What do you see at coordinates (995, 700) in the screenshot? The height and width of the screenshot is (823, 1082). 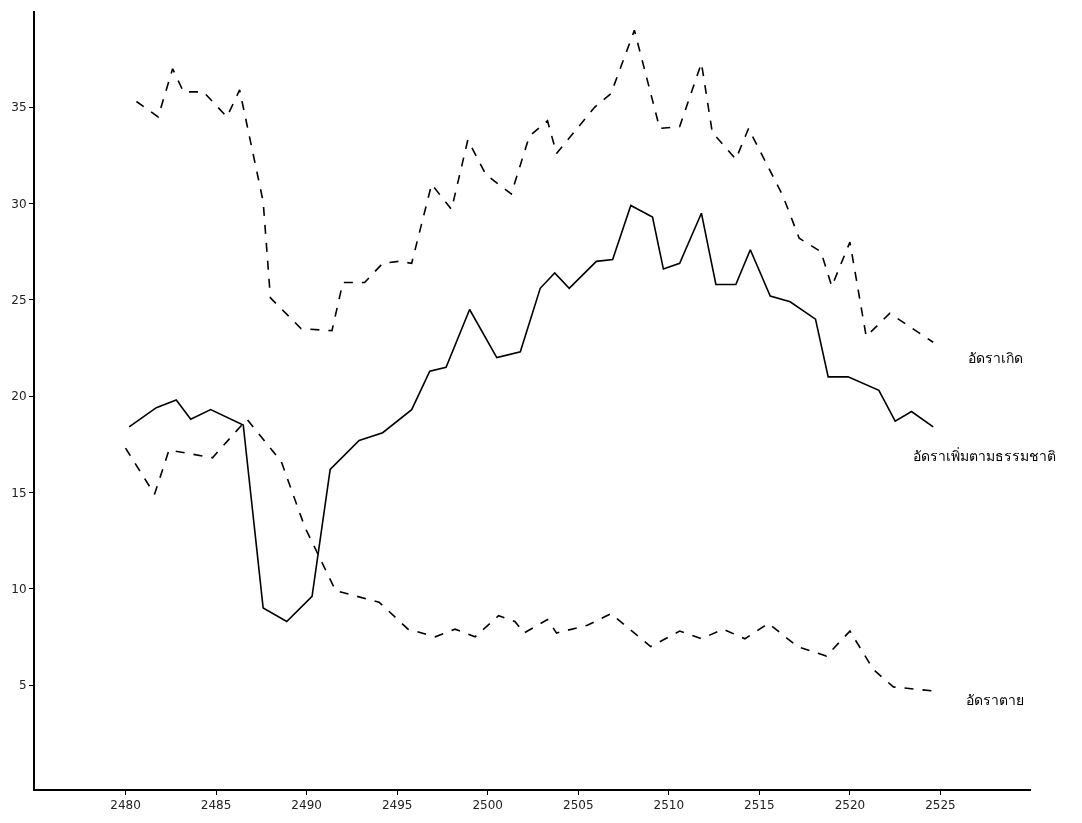 I see `text: อัดราตาย` at bounding box center [995, 700].